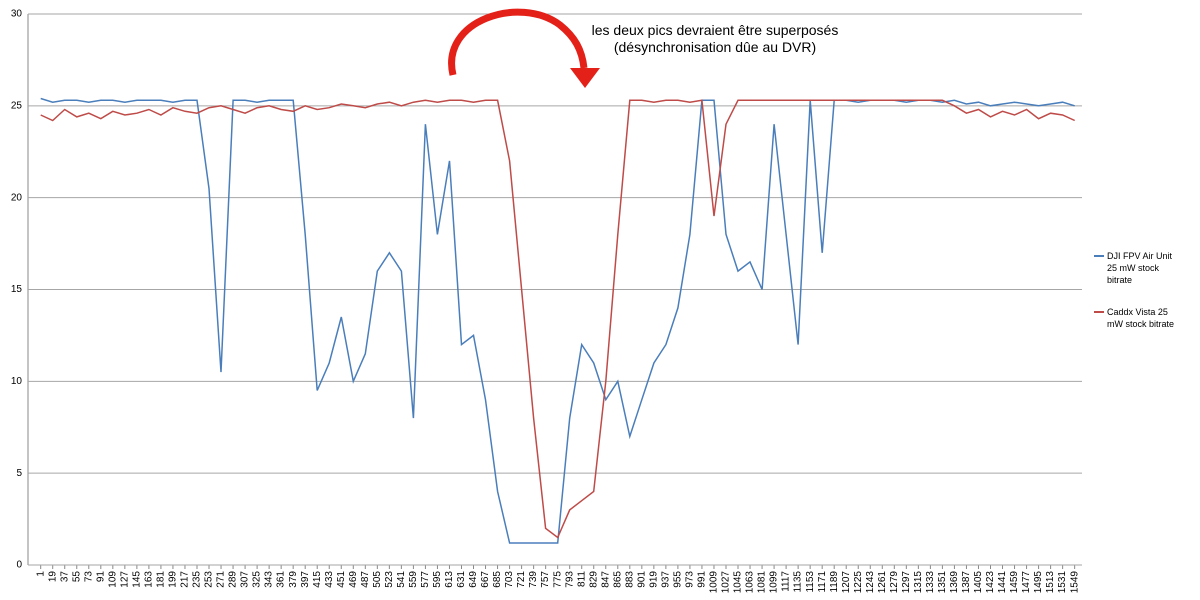 The width and height of the screenshot is (1200, 600). I want to click on x-tick-label: 1315, so click(918, 582).